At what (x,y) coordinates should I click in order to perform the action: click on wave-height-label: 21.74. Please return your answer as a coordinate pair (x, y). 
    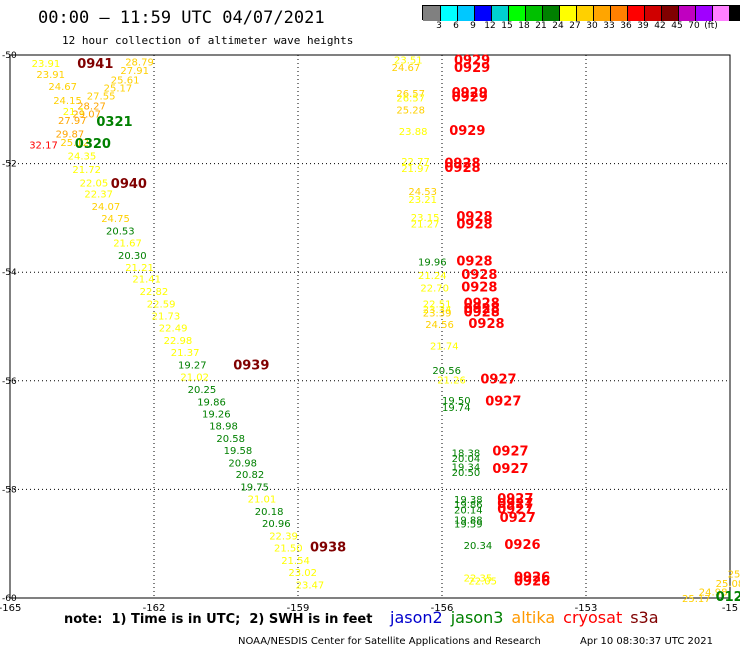
    Looking at the image, I should click on (444, 347).